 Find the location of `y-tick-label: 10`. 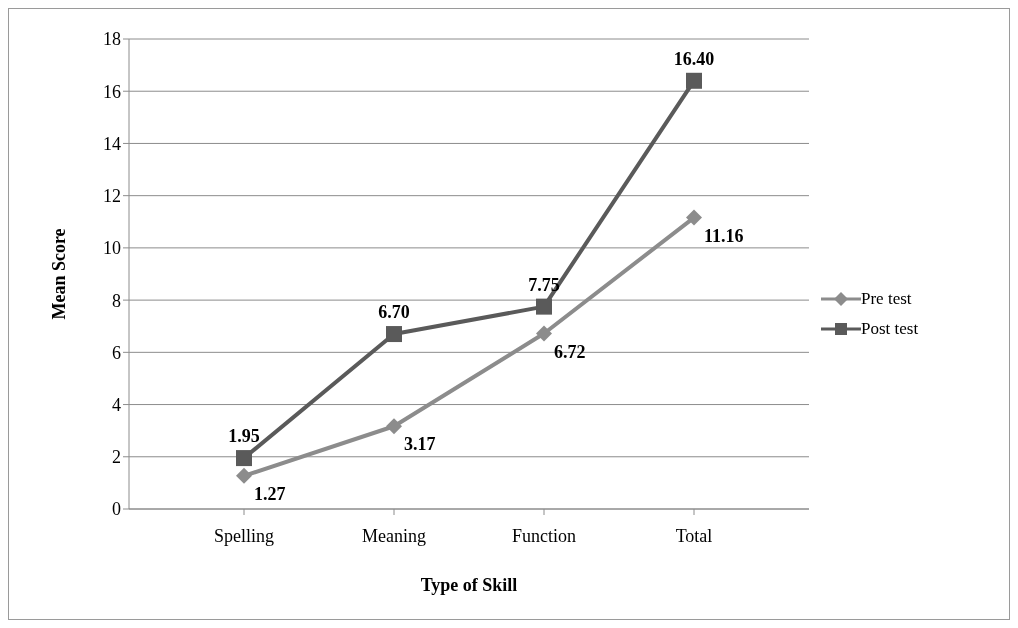

y-tick-label: 10 is located at coordinates (112, 248).